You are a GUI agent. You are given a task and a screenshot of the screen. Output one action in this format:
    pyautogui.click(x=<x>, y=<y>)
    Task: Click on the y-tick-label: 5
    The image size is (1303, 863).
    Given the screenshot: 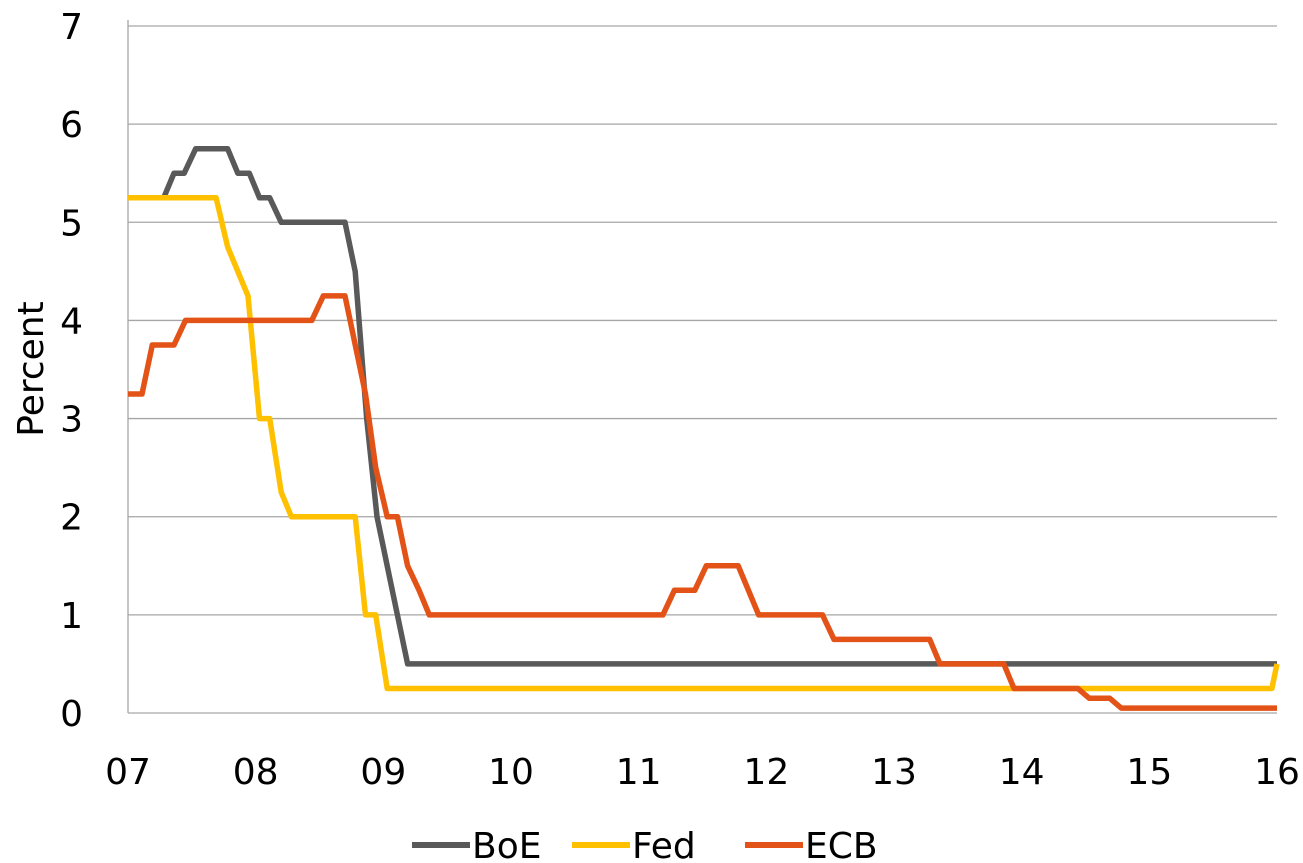 What is the action you would take?
    pyautogui.click(x=71, y=223)
    